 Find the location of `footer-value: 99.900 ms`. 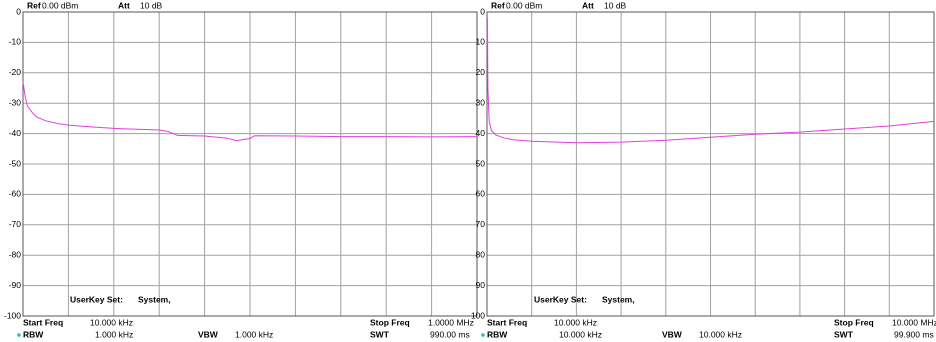

footer-value: 99.900 ms is located at coordinates (914, 334).